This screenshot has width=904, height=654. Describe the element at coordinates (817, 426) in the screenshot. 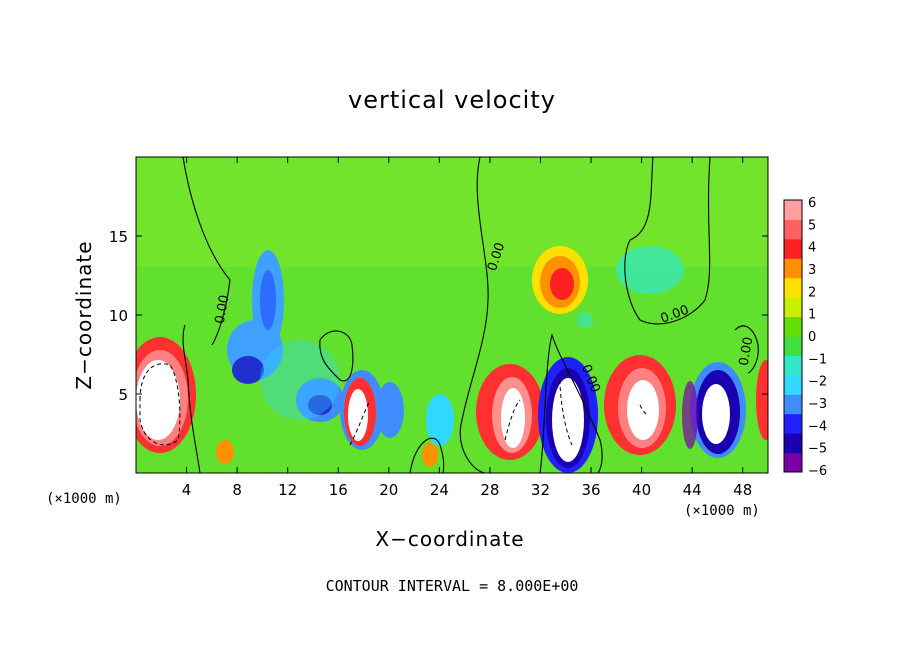

I see `colorbar-tick-label: −4` at that location.